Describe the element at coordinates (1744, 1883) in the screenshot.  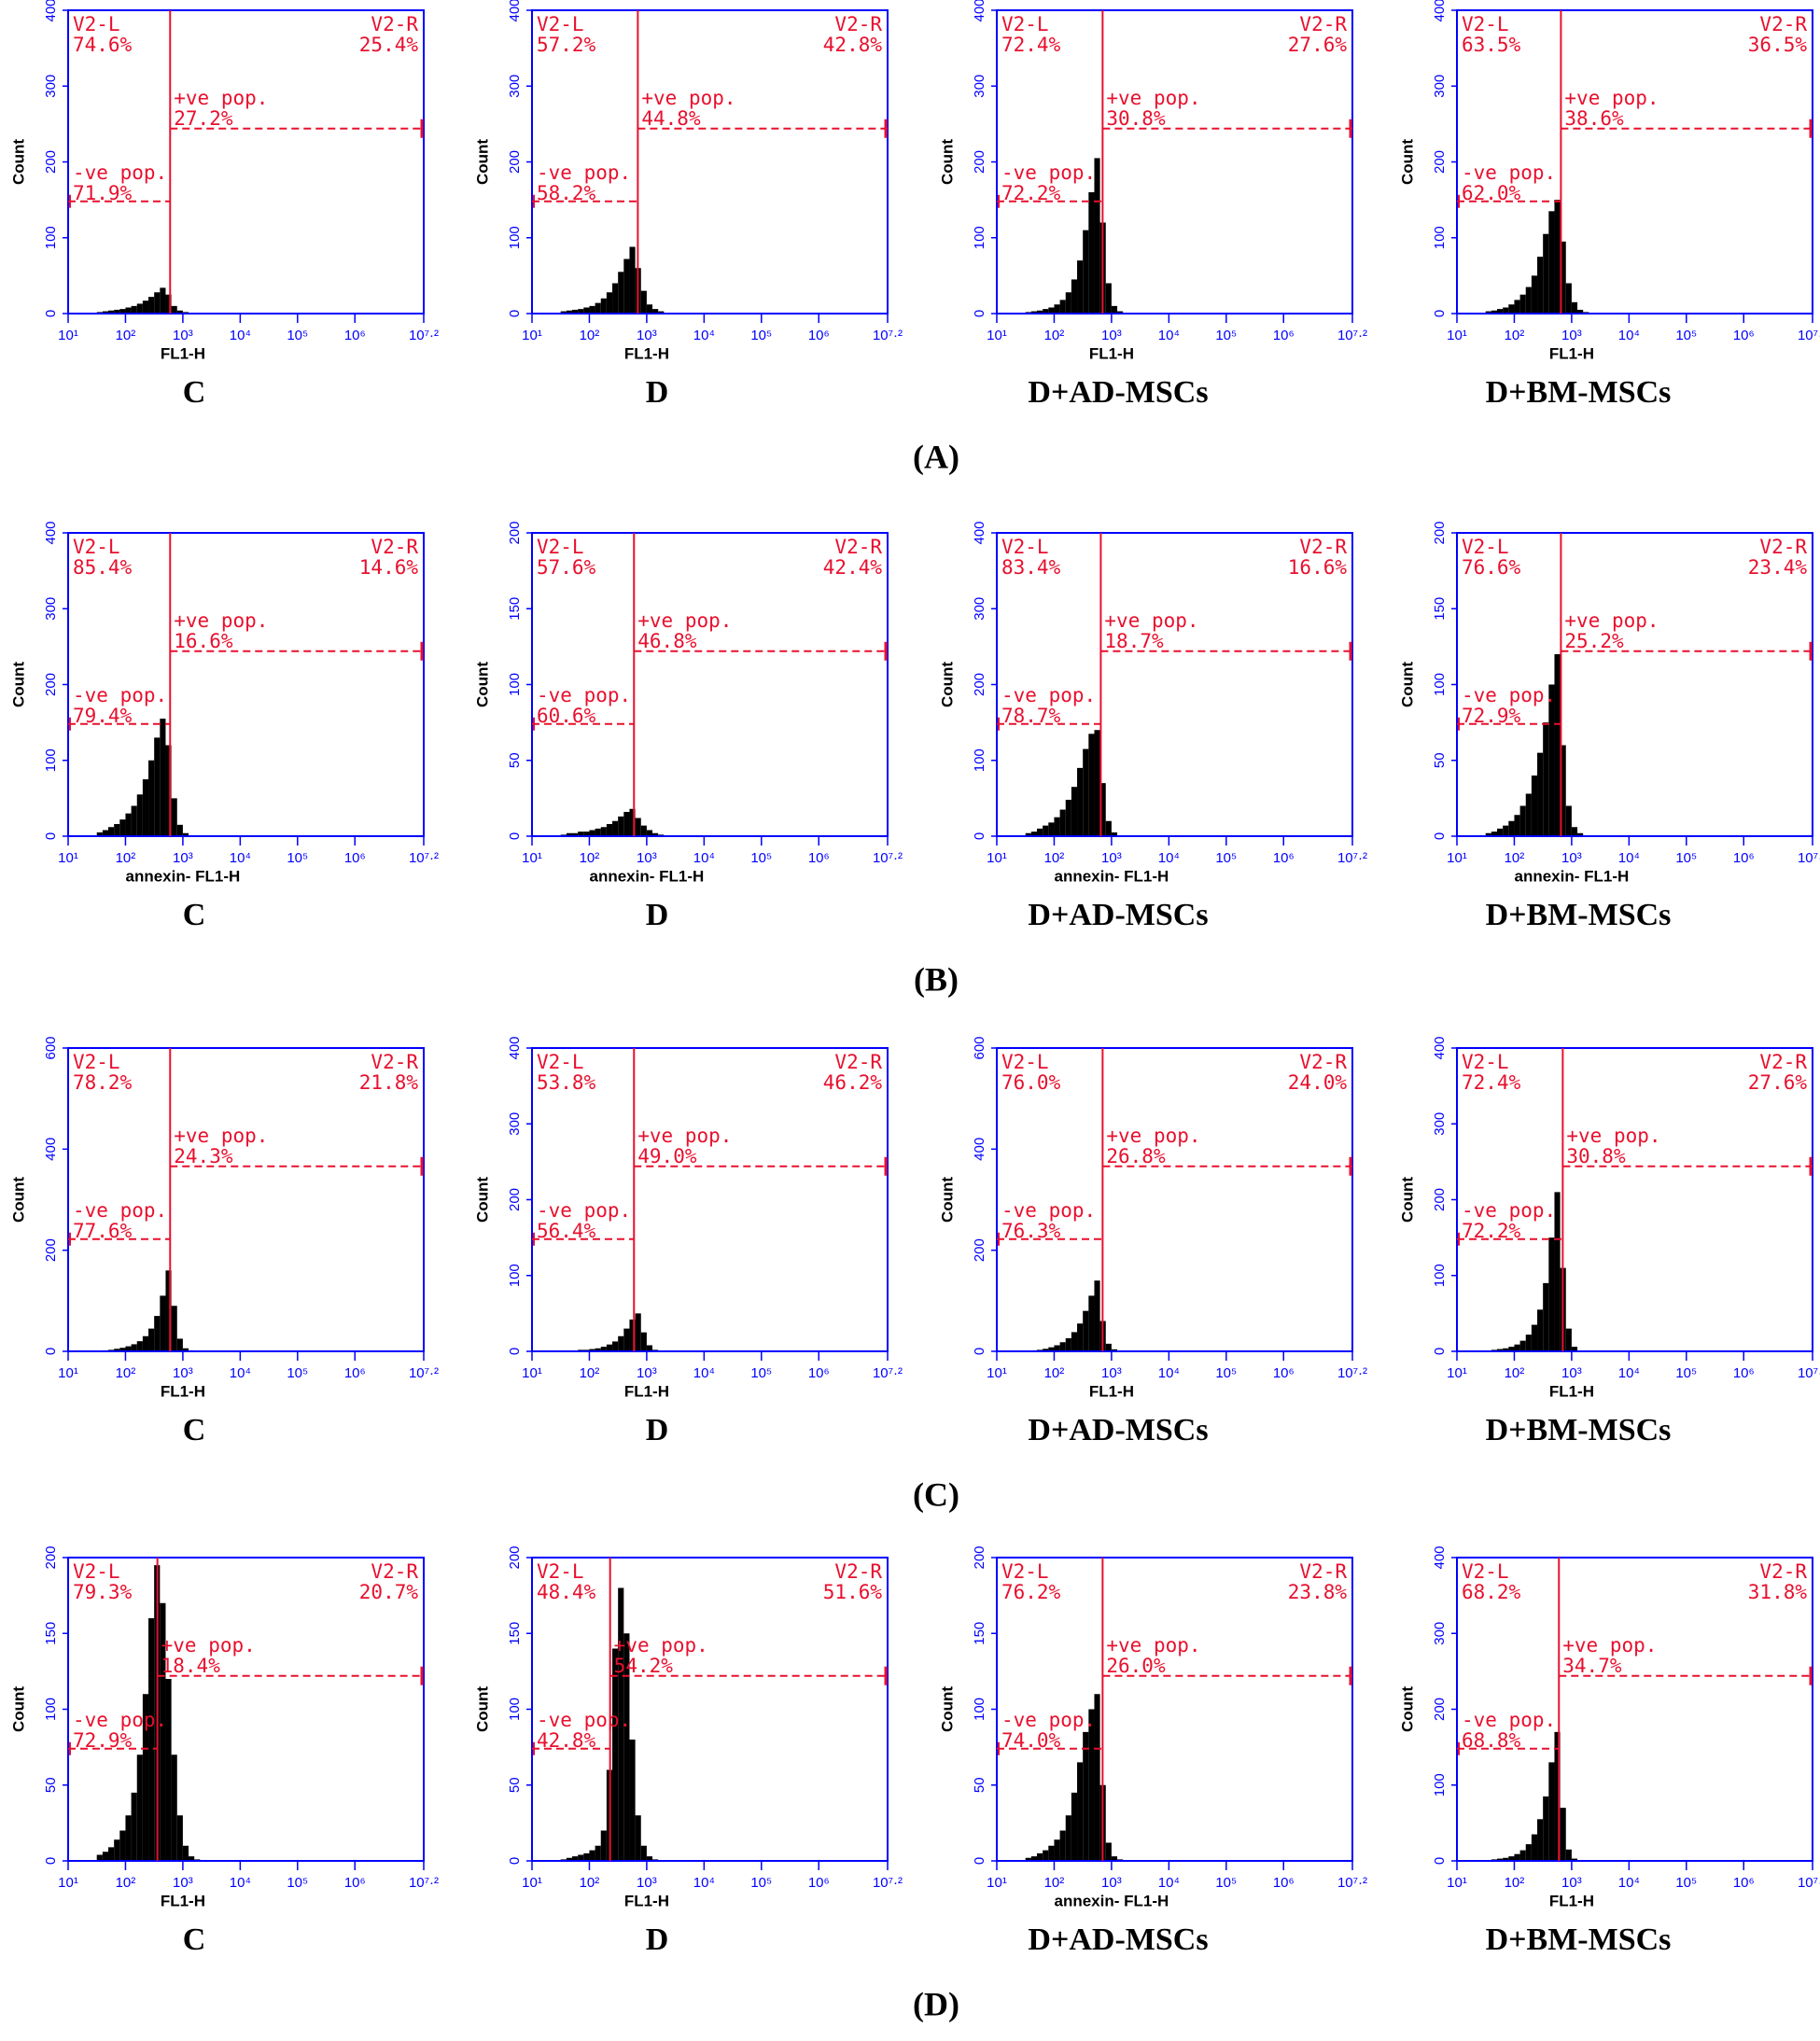
I see `x-tick-label: 10⁶` at that location.